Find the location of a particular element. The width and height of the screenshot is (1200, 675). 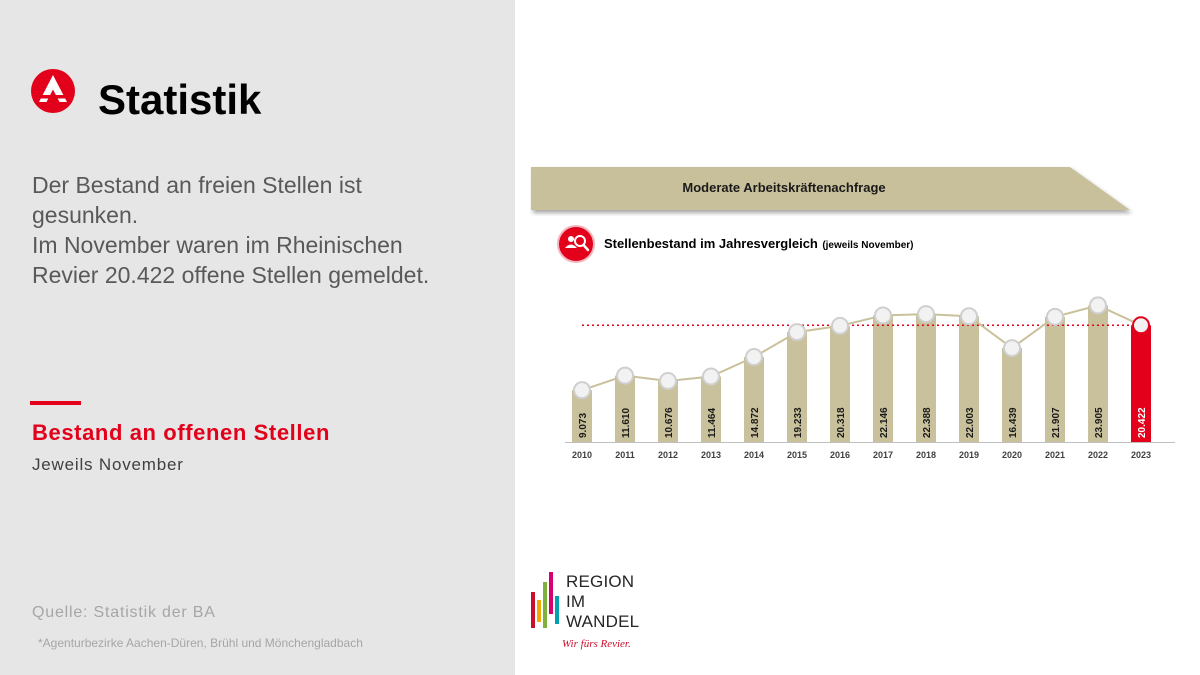

data-label: 10.676 is located at coordinates (669, 422).